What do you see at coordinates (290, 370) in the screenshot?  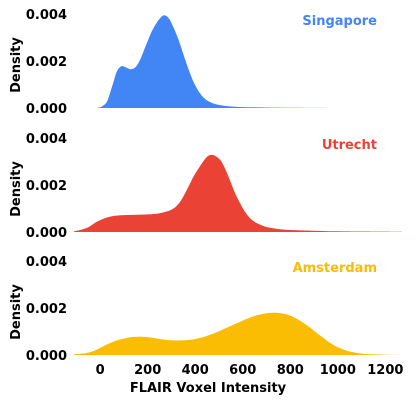 I see `x-tick-label: 800` at bounding box center [290, 370].